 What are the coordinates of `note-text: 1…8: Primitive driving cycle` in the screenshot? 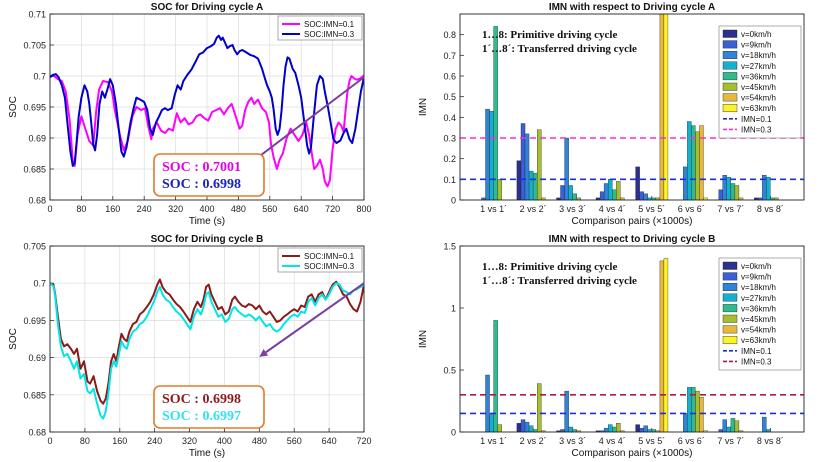 It's located at (549, 267).